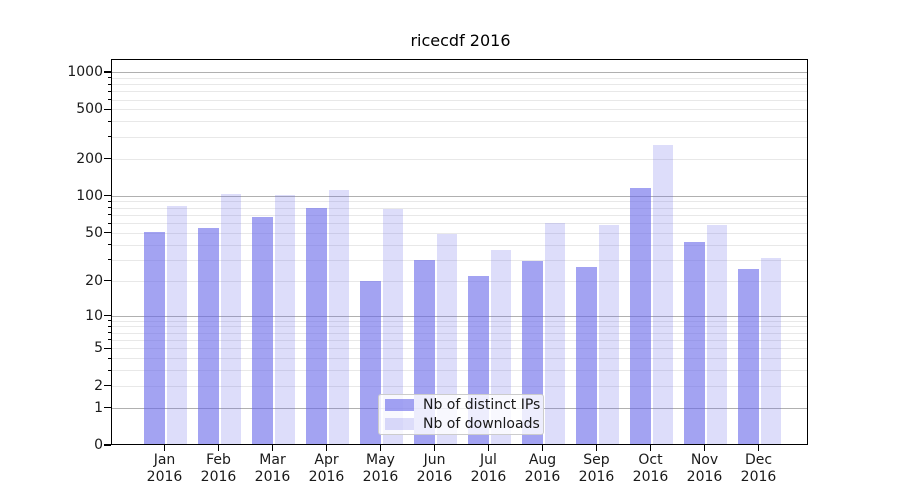 This screenshot has width=900, height=500. I want to click on x-tick-label-month: Jun, so click(434, 460).